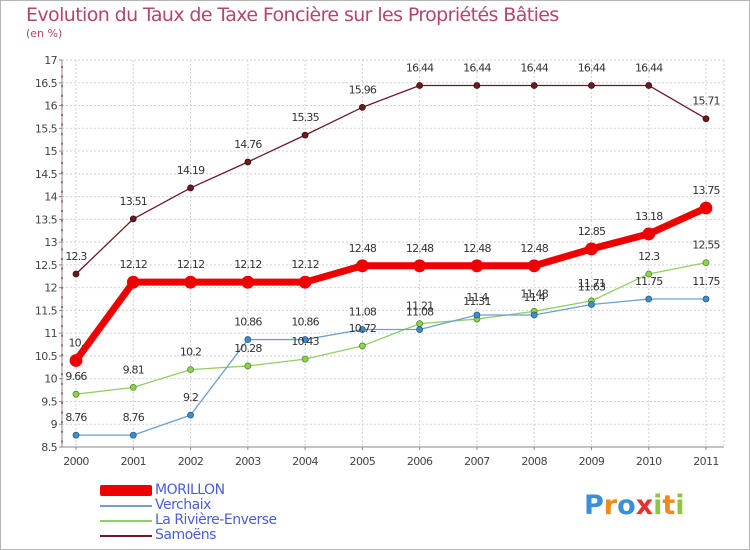  I want to click on y-tick-label: 11, so click(50, 333).